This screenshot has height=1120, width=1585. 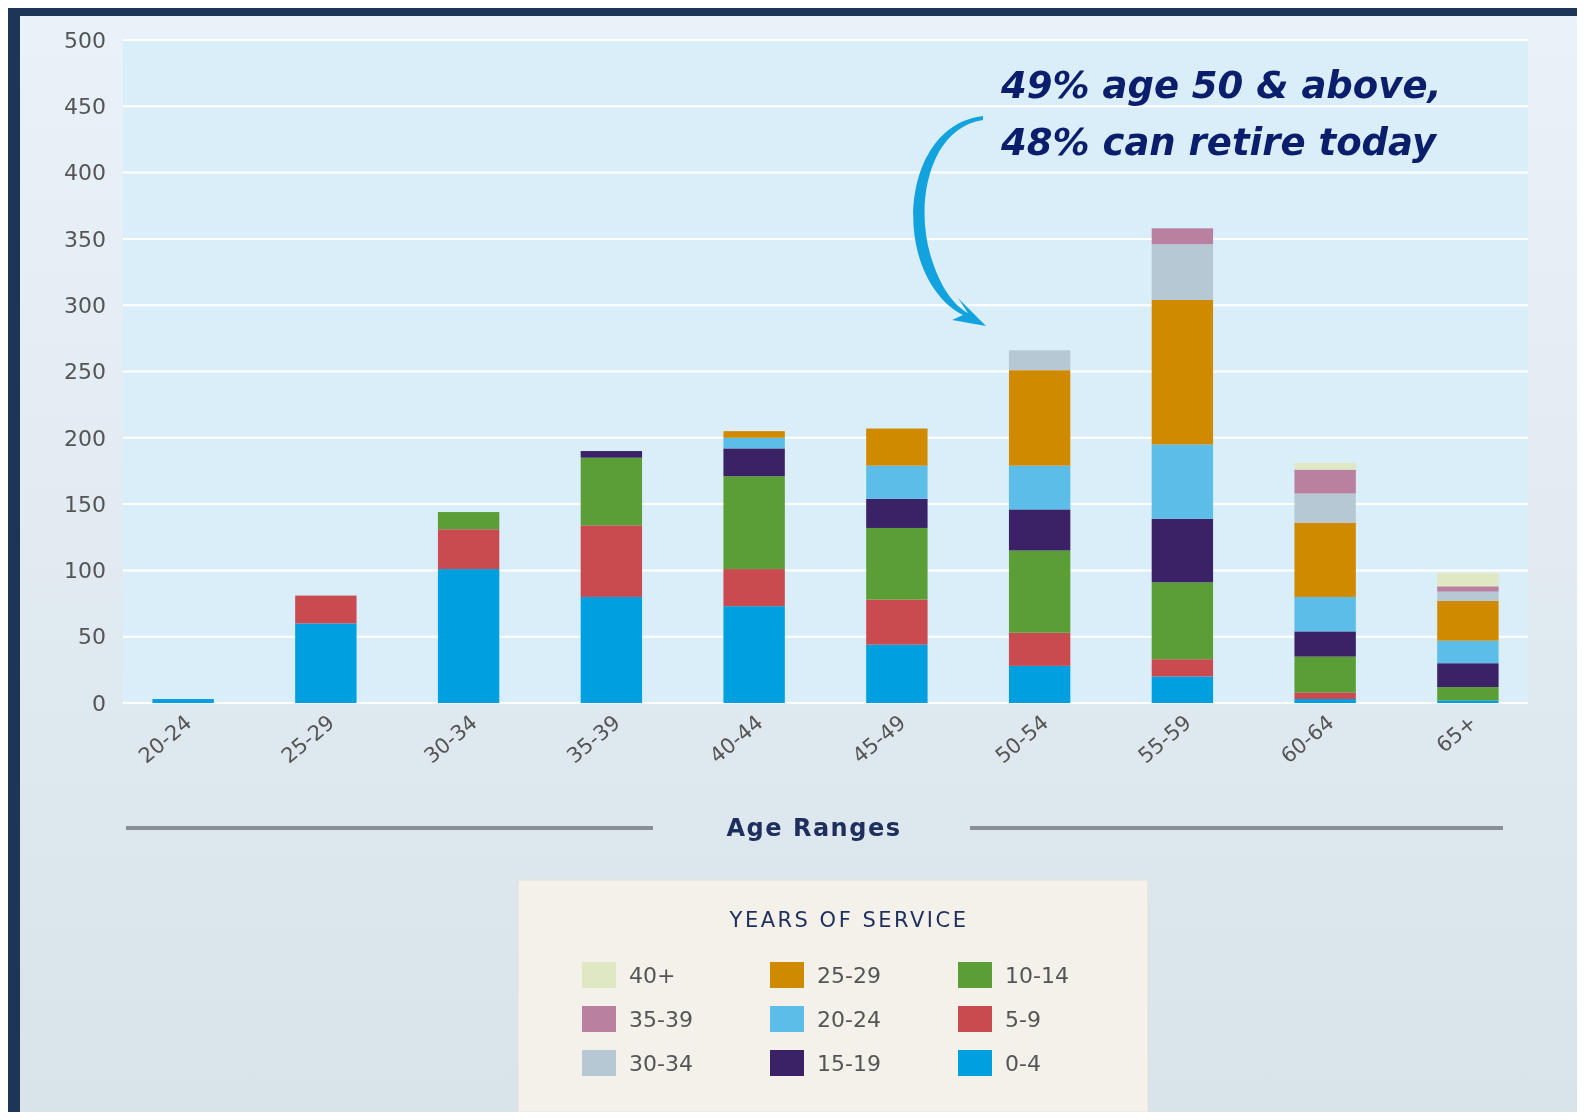 What do you see at coordinates (99, 703) in the screenshot?
I see `y-tick-label: 0` at bounding box center [99, 703].